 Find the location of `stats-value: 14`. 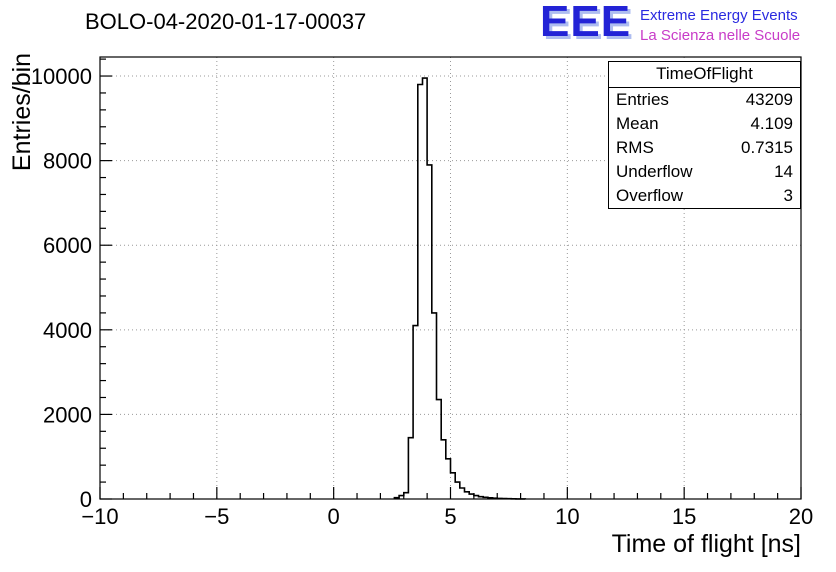

stats-value: 14 is located at coordinates (783, 171).